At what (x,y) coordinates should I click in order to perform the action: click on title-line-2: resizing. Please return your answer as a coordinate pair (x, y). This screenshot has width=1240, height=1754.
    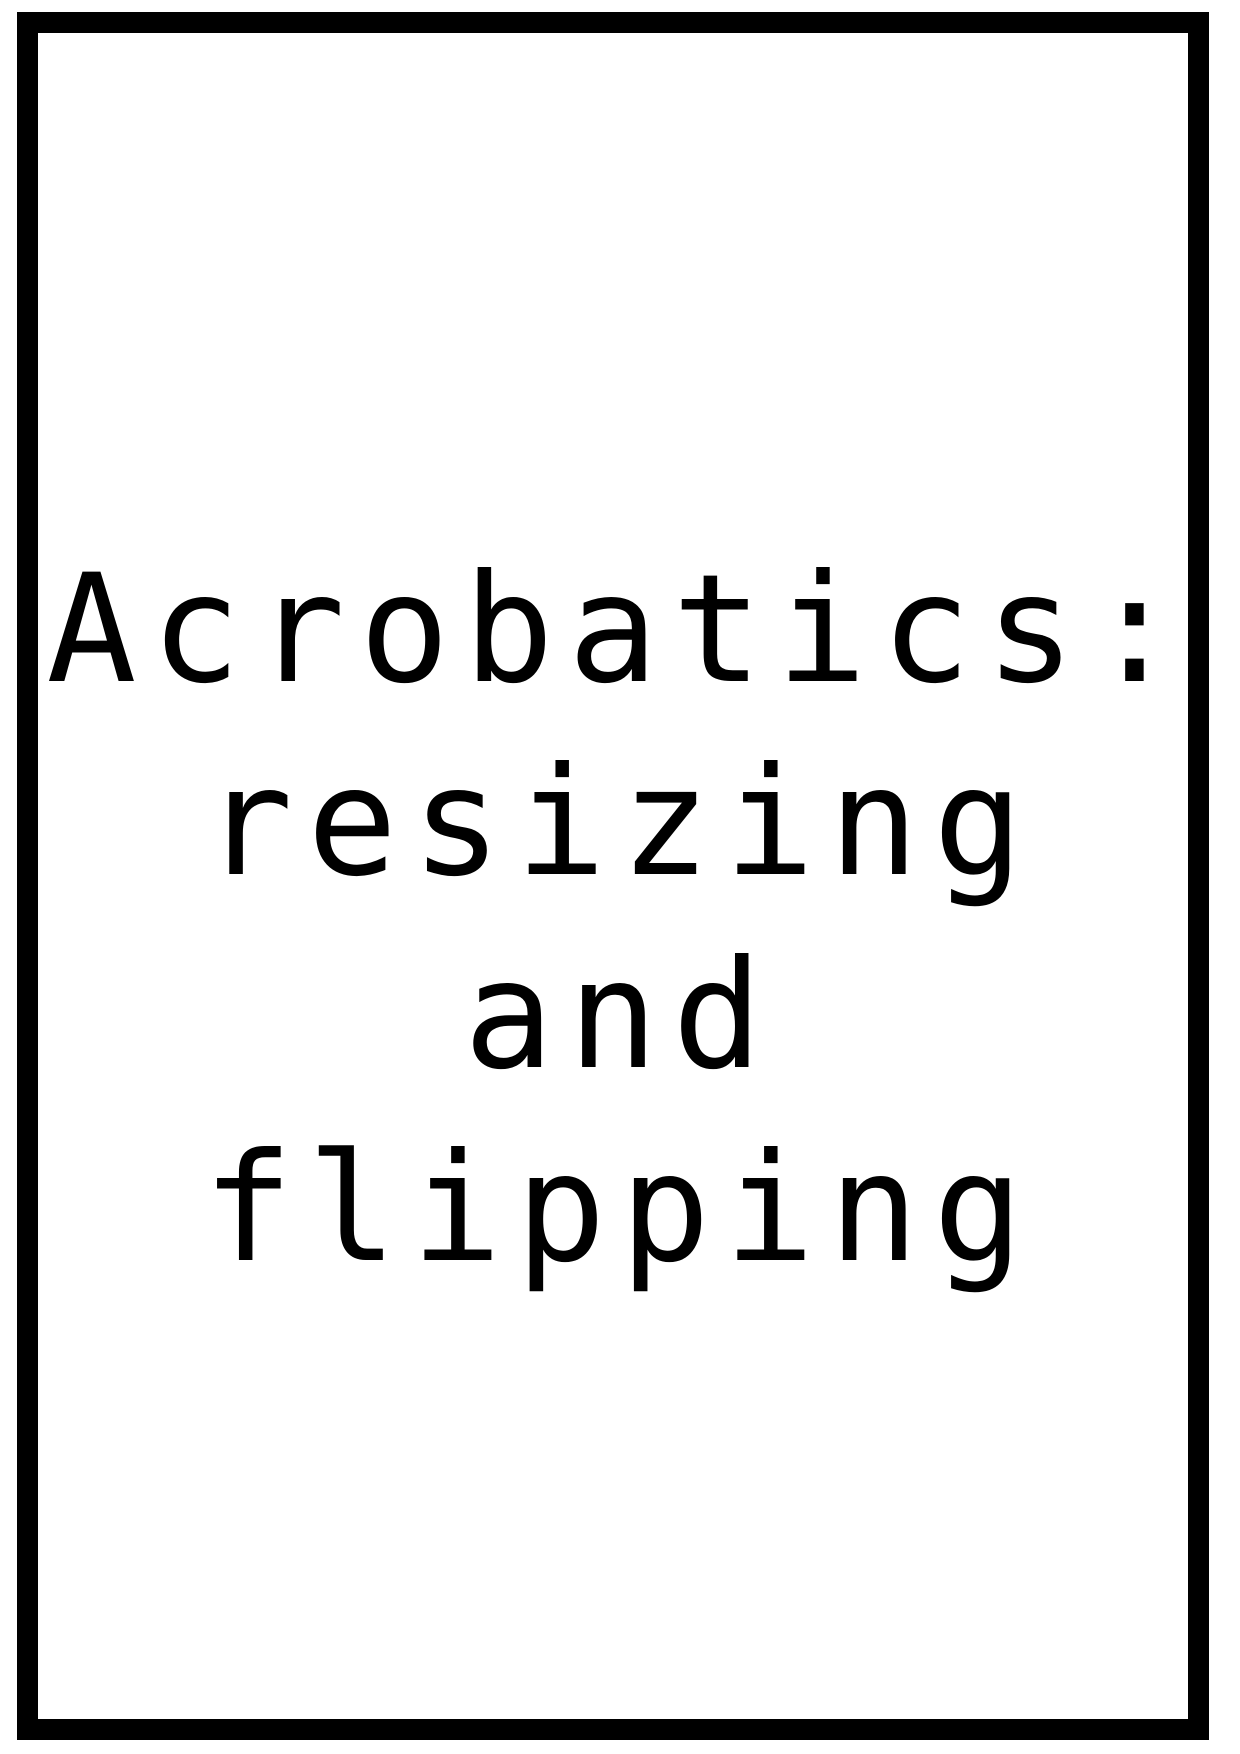
    Looking at the image, I should click on (620, 823).